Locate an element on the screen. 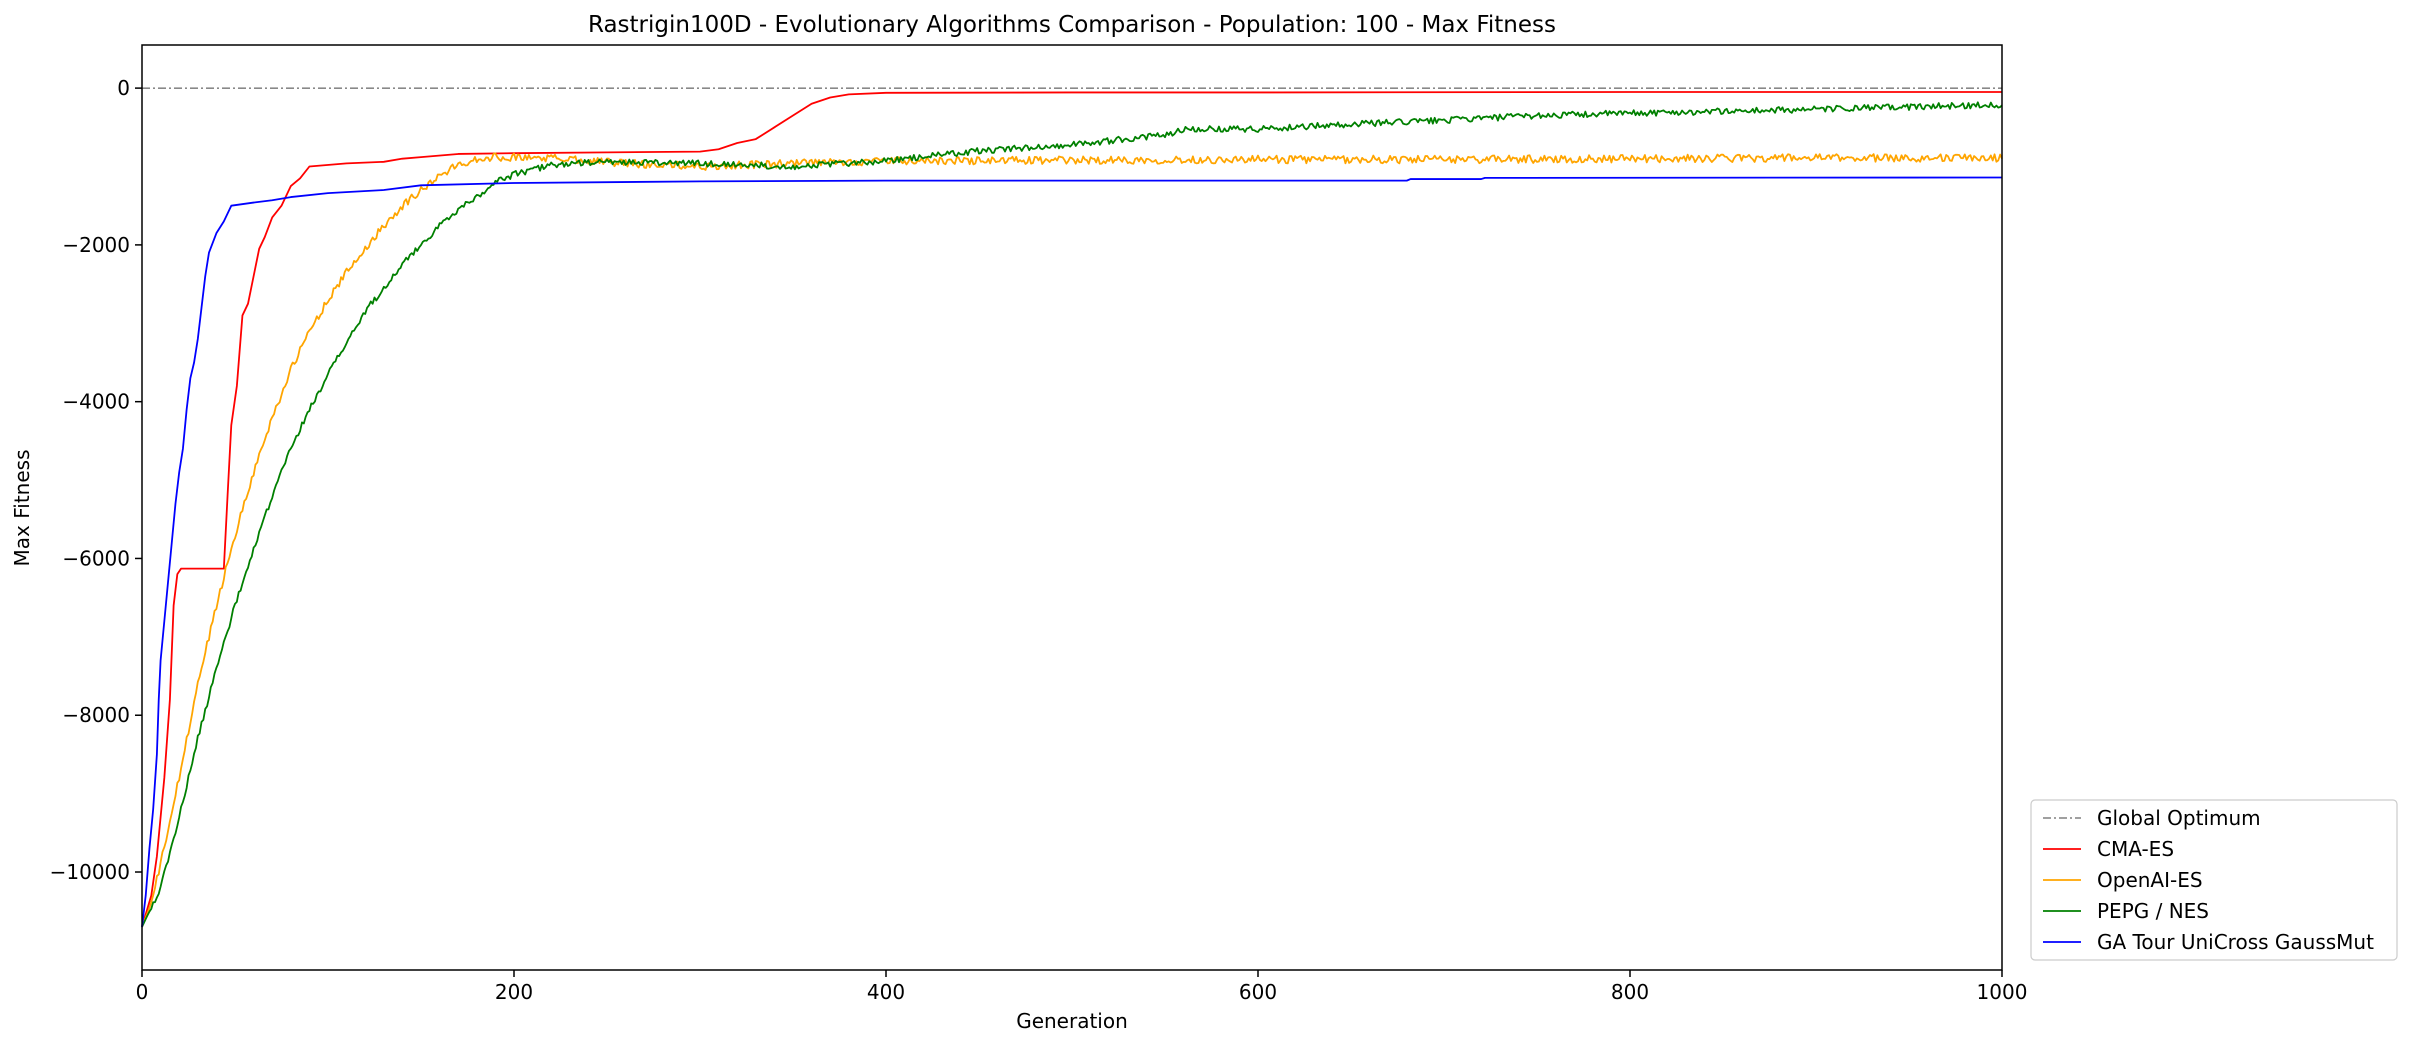 This screenshot has width=2412, height=1048. x-tick-label: 600 is located at coordinates (1258, 992).